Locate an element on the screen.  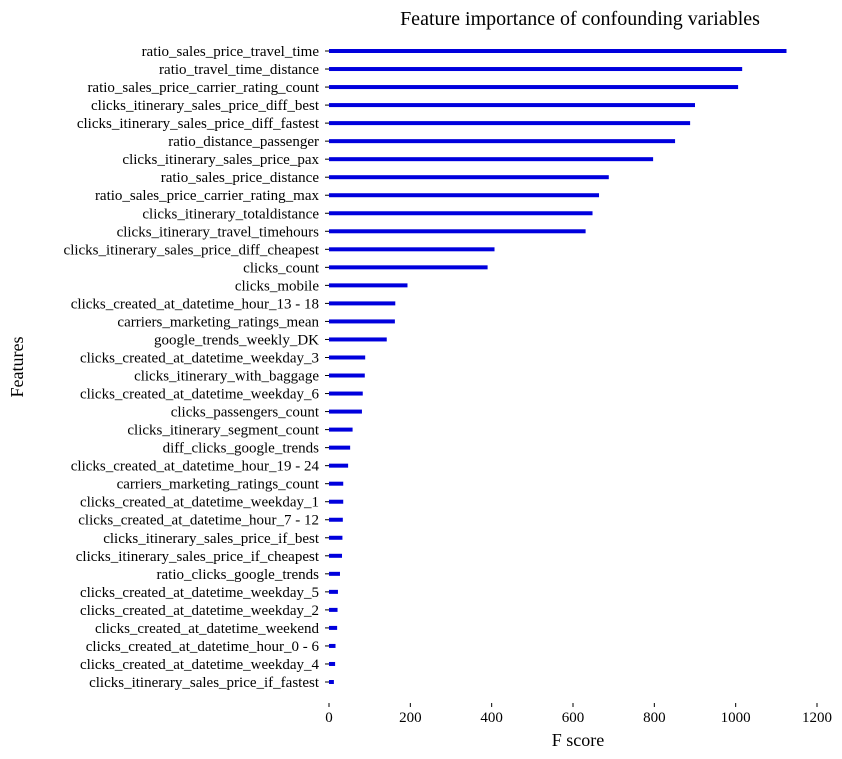
y-tick-label: clicks_created_at_datetime_weekday_6 is located at coordinates (200, 395).